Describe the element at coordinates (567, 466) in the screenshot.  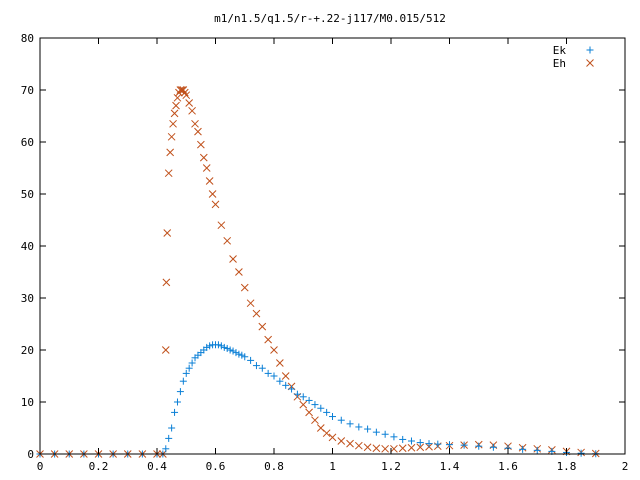
I see `x-tick-label: 1.8` at that location.